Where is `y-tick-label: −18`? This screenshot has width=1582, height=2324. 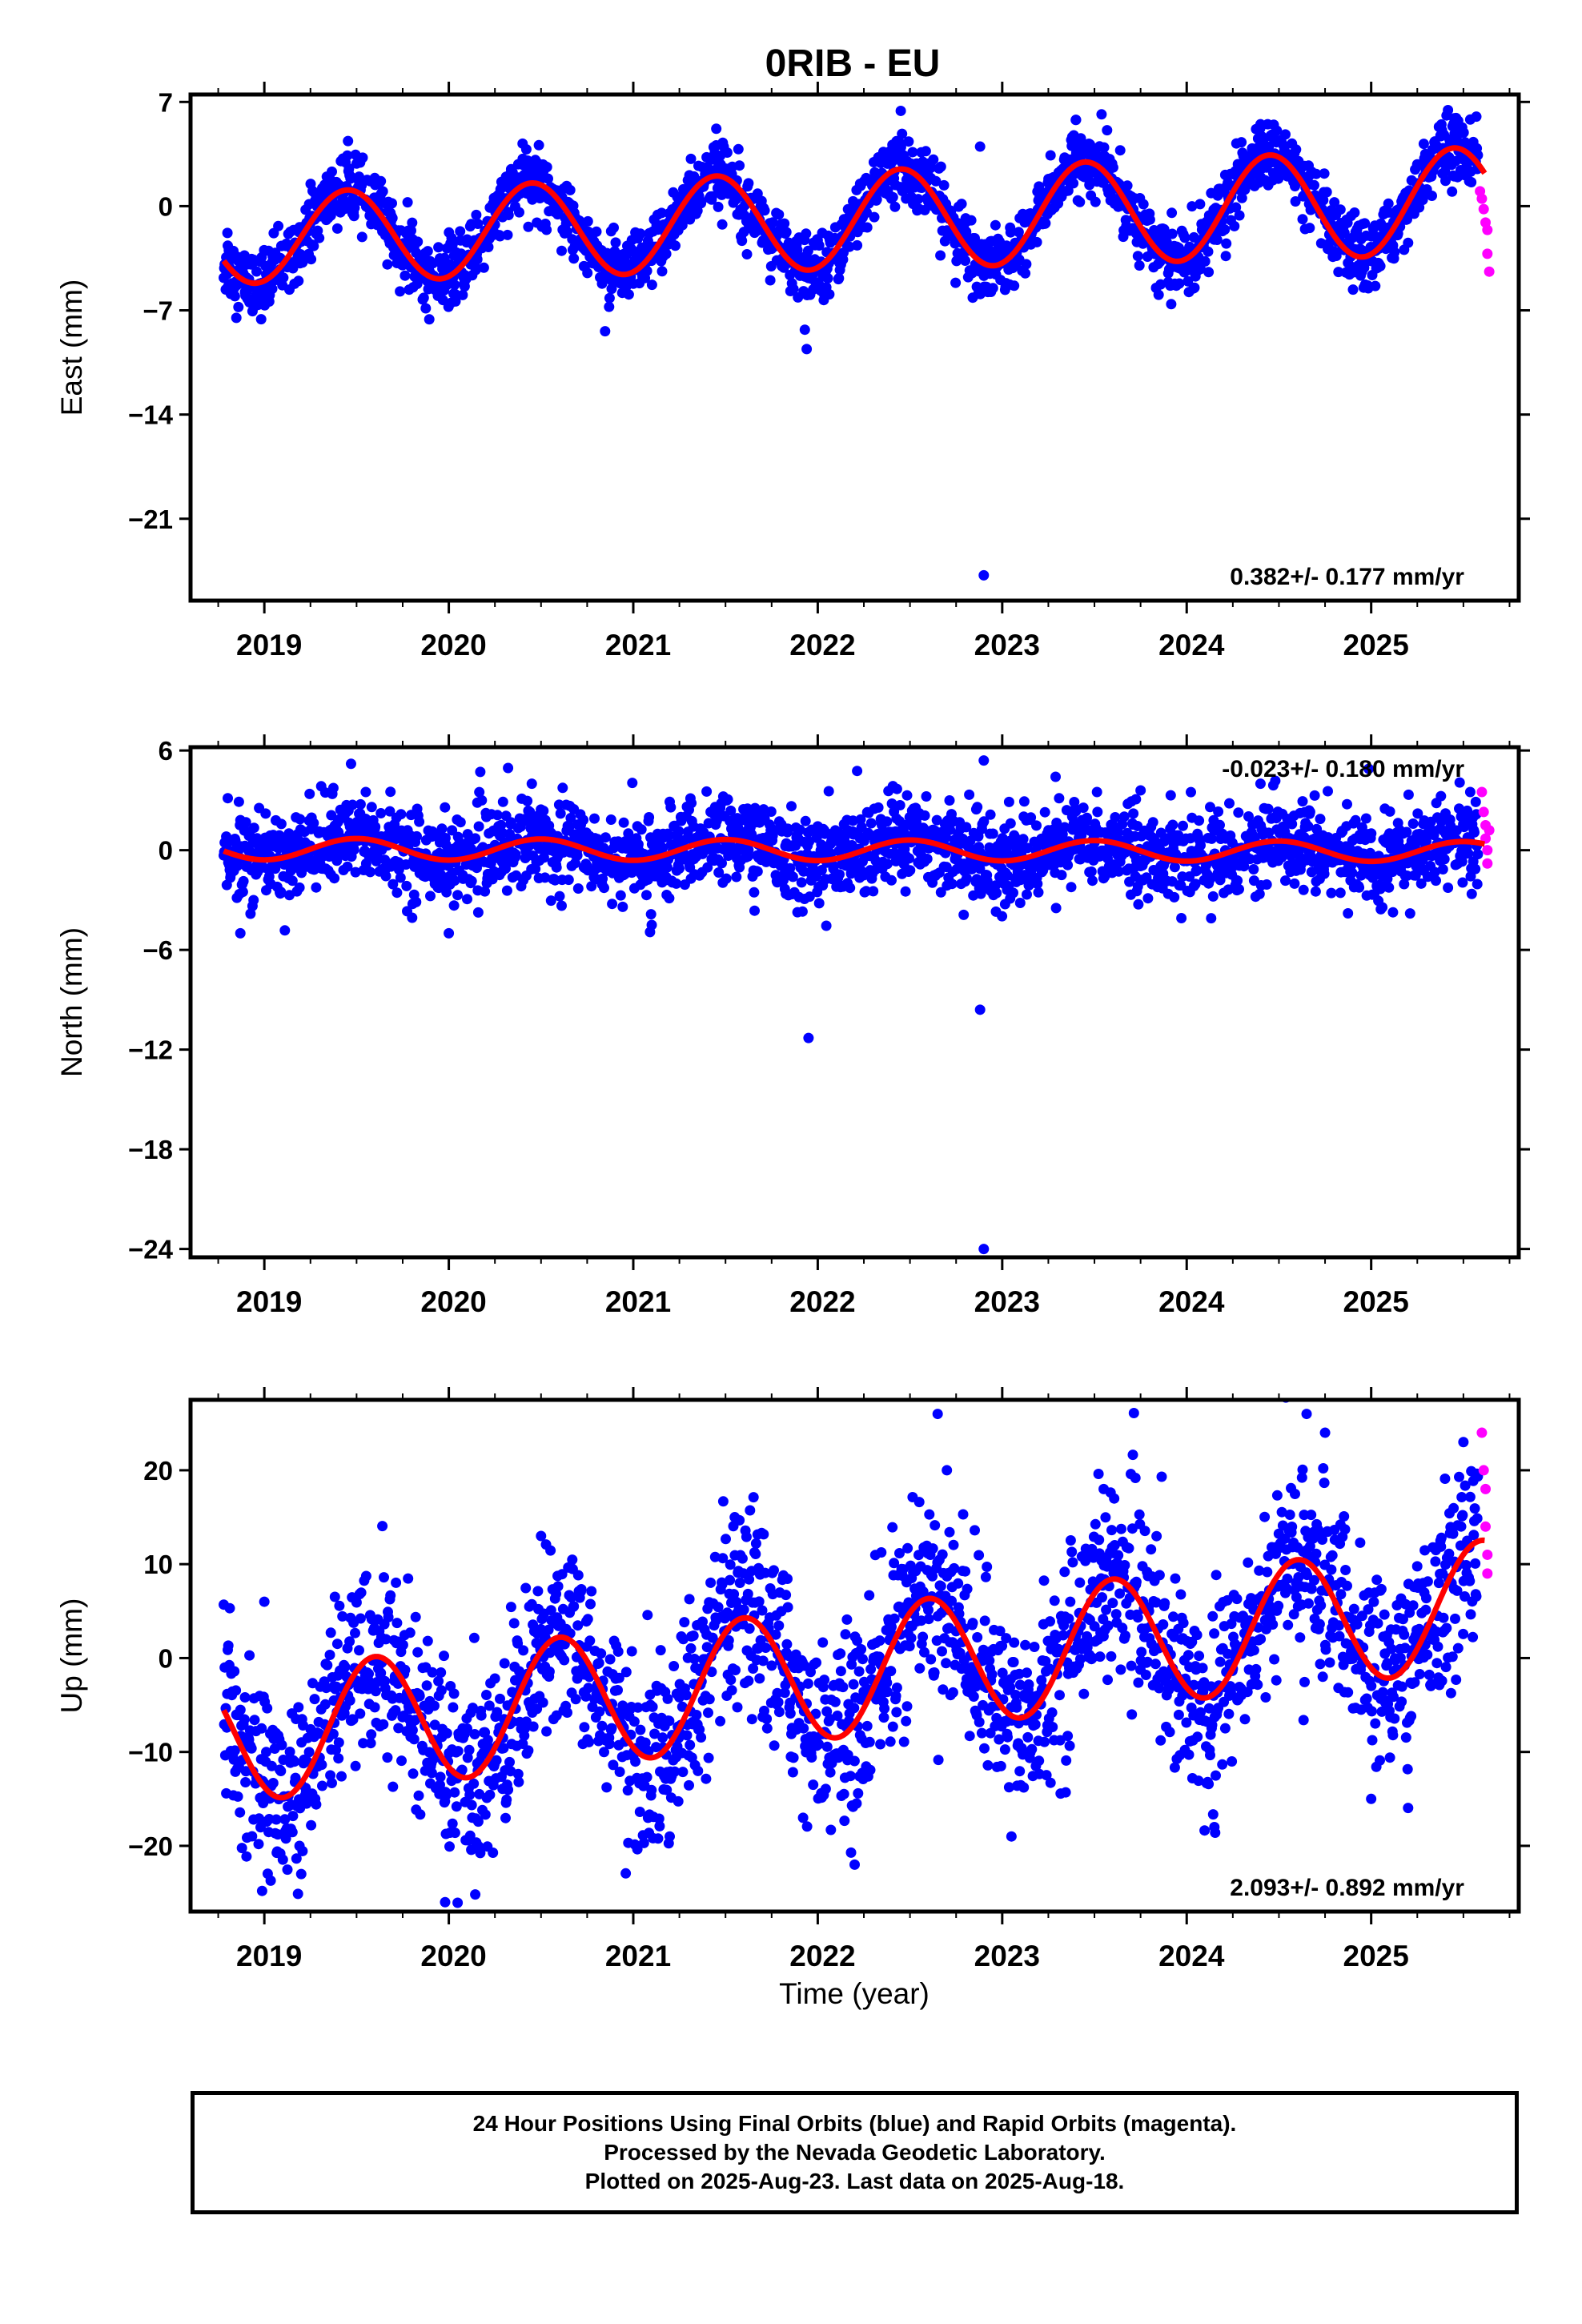
y-tick-label: −18 is located at coordinates (151, 1149).